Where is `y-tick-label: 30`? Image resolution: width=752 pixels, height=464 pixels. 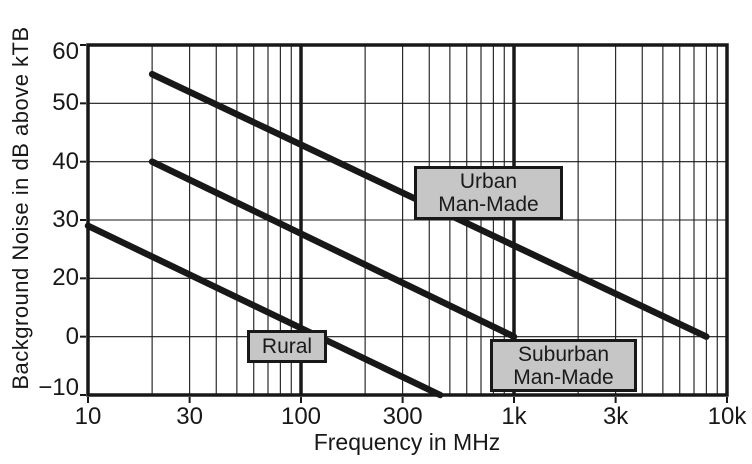
y-tick-label: 30 is located at coordinates (65, 219).